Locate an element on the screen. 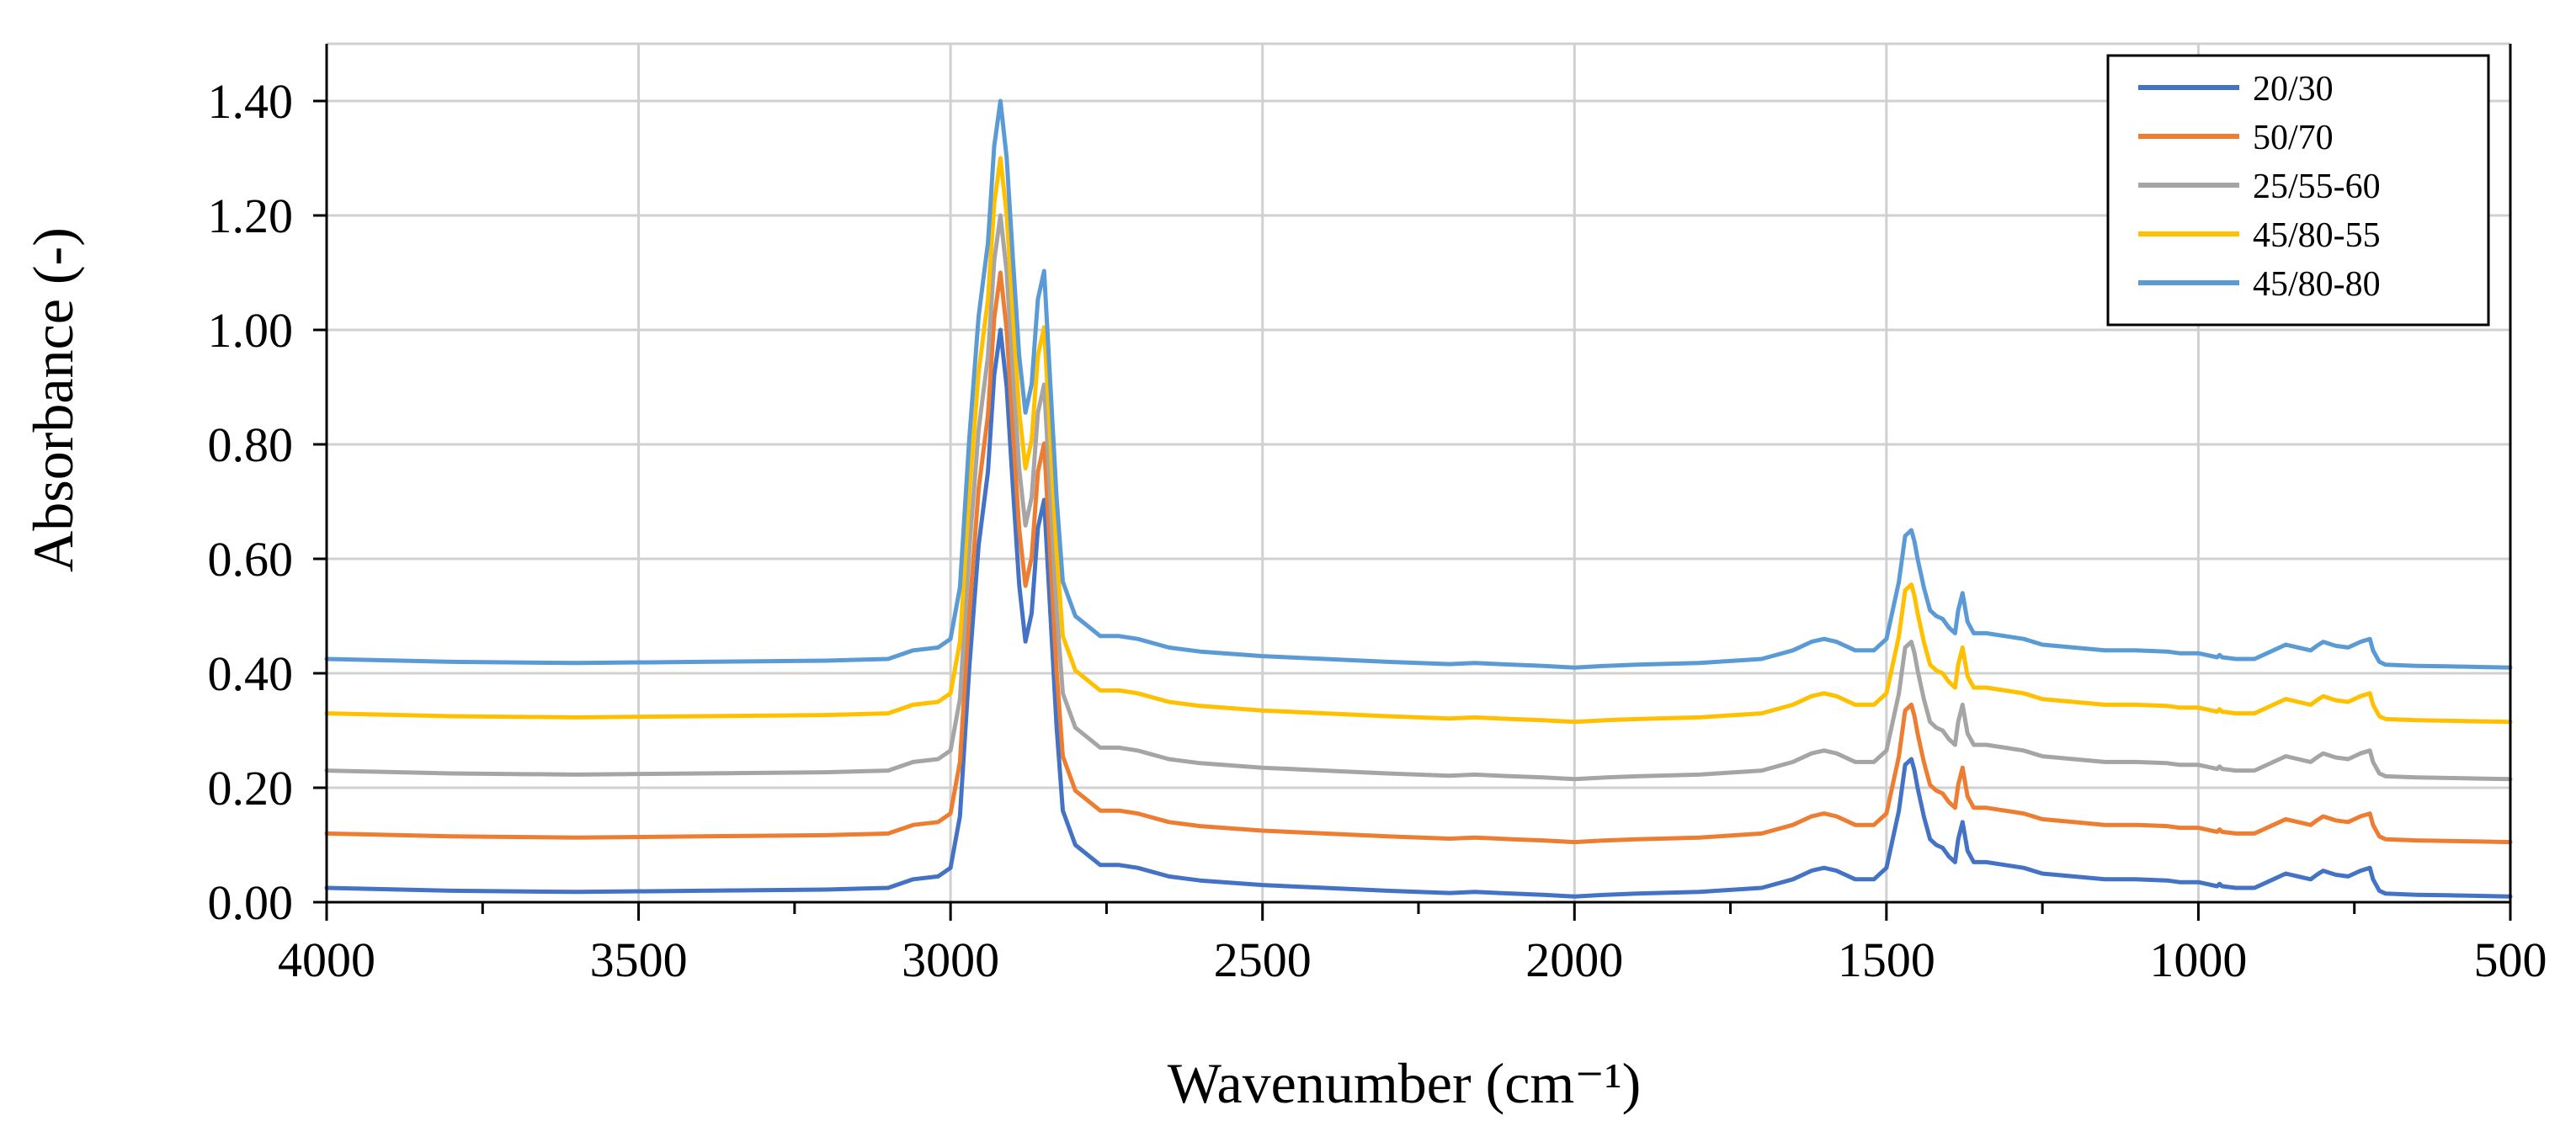 The image size is (2576, 1137). y-tick-label-6: 1.20 is located at coordinates (251, 216).